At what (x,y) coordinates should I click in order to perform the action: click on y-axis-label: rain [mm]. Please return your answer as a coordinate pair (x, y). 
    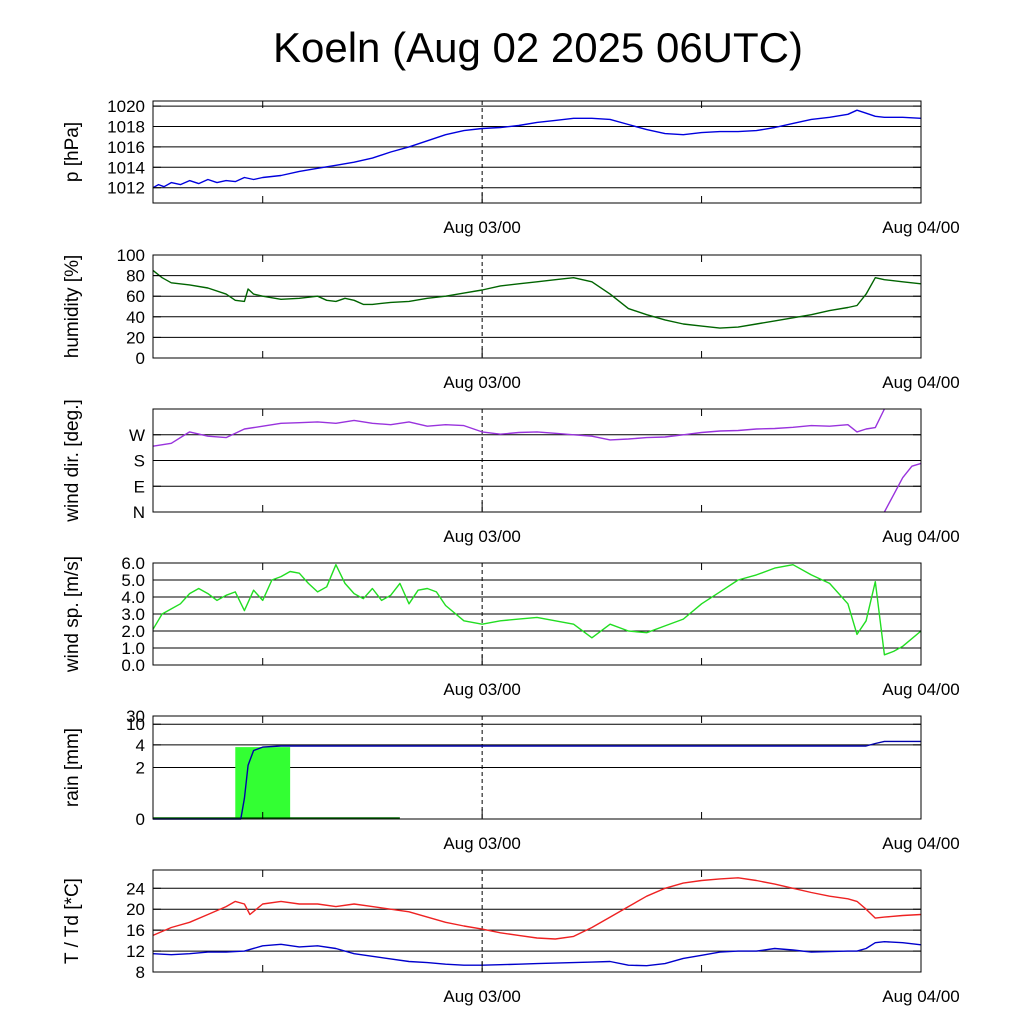
    Looking at the image, I should click on (72, 767).